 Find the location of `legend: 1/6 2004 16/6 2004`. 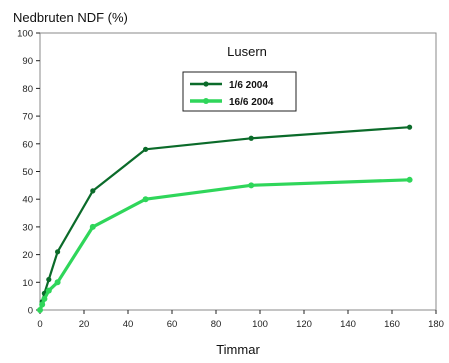

legend: 1/6 2004 16/6 2004 is located at coordinates (239, 91).